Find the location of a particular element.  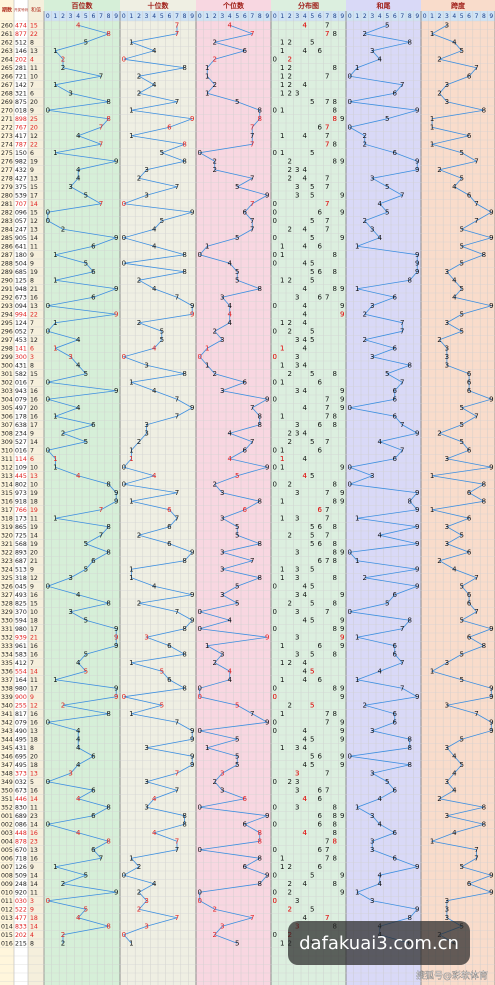

draw-number: 052 is located at coordinates (21, 331).